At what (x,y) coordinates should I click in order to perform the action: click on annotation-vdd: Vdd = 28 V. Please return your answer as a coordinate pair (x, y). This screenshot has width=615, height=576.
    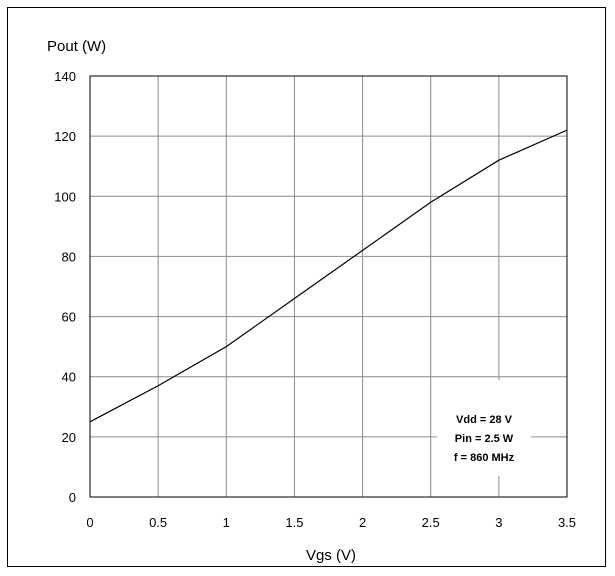
    Looking at the image, I should click on (484, 420).